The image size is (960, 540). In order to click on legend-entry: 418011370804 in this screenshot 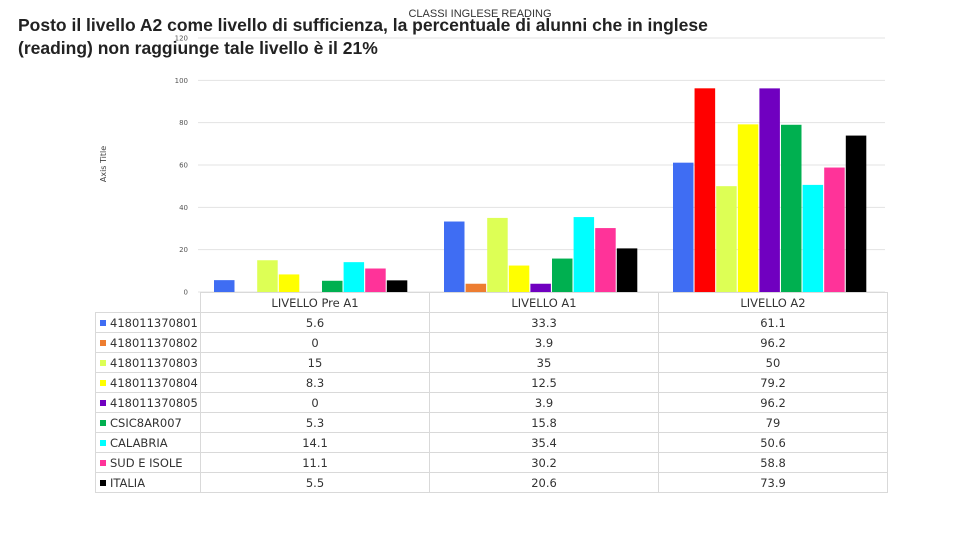, I will do `click(148, 382)`.